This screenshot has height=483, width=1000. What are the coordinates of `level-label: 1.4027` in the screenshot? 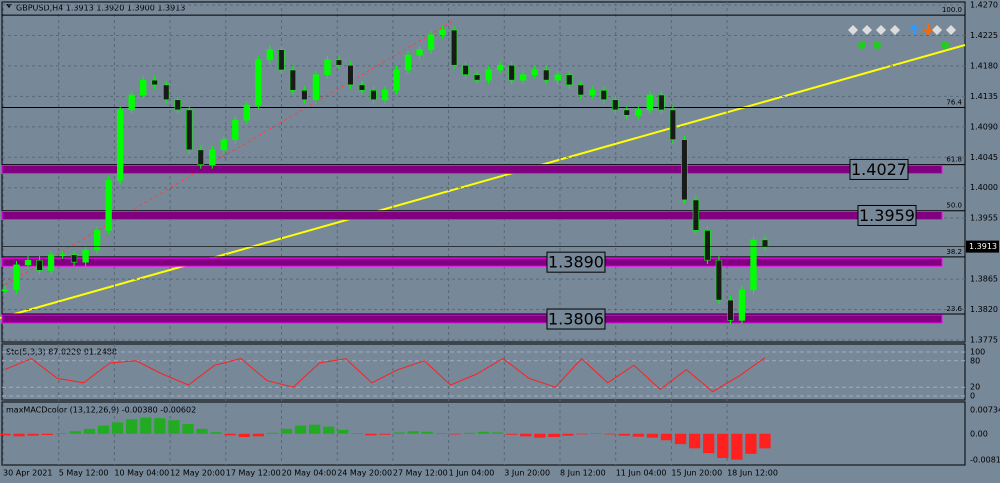 It's located at (879, 169).